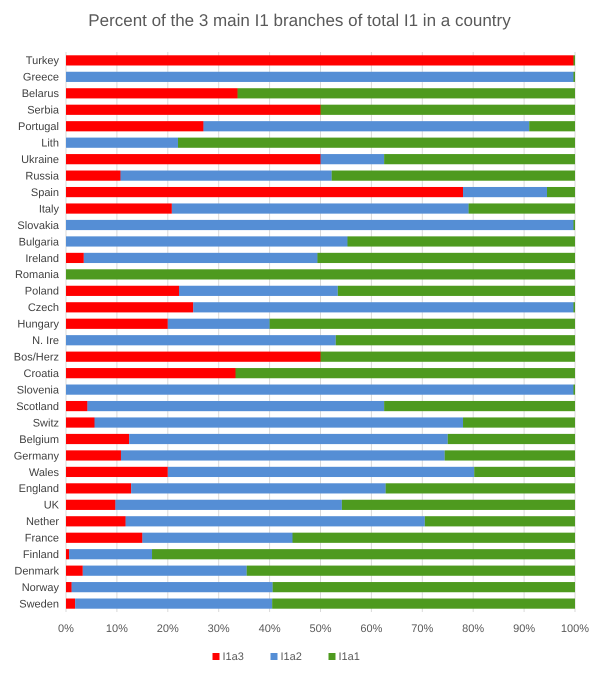 This screenshot has width=599, height=677. I want to click on legend-label: I1a3, so click(233, 657).